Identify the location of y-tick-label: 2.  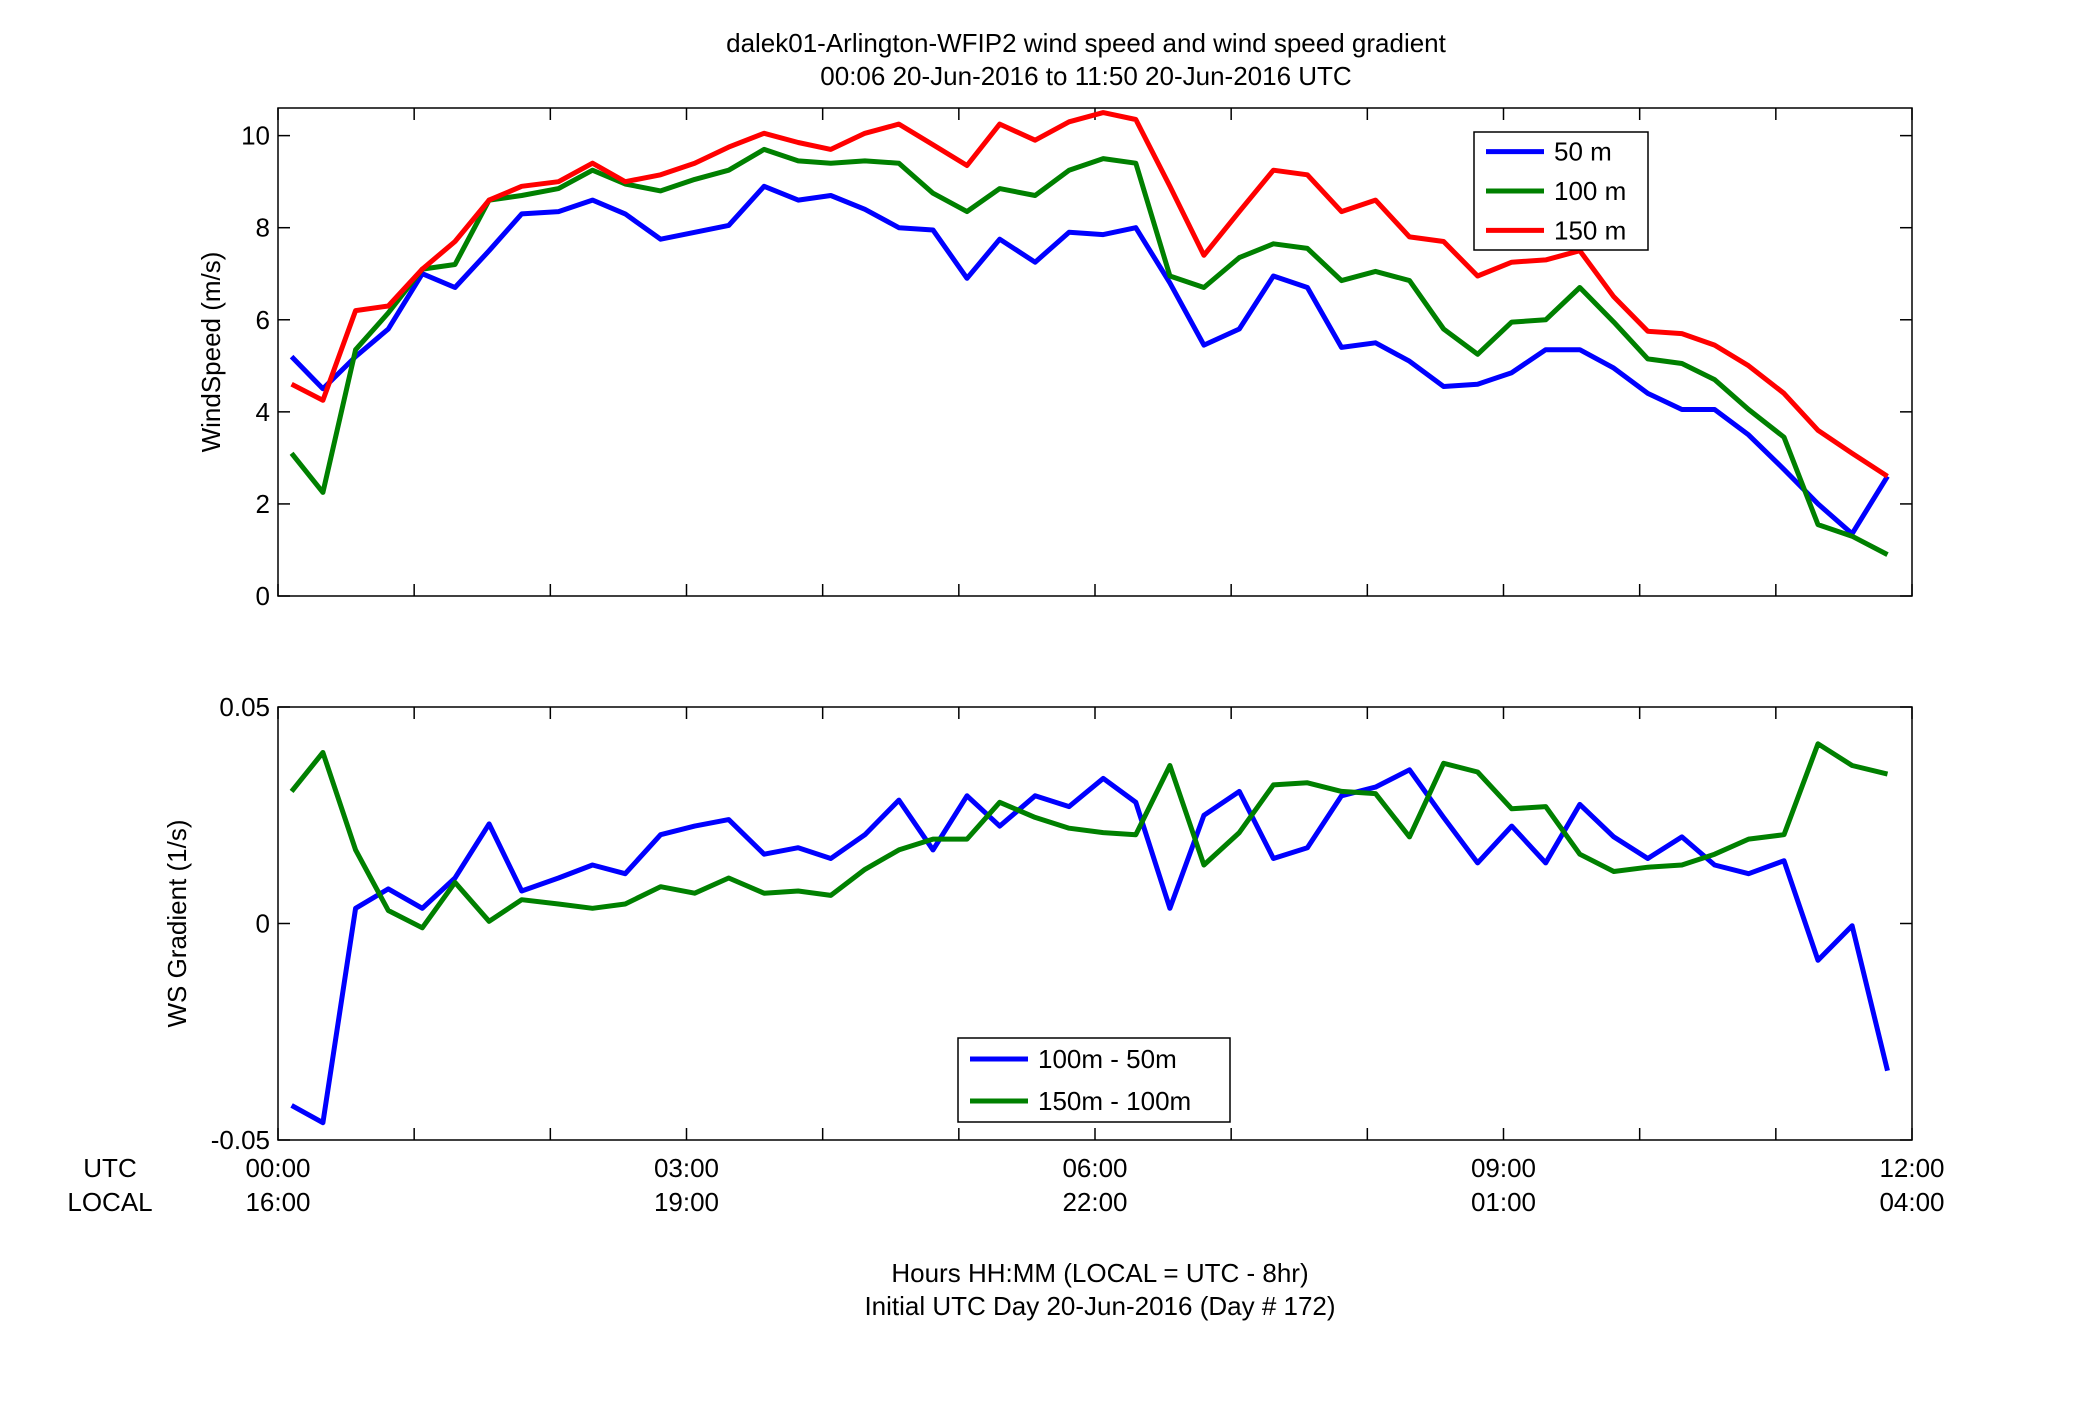
(263, 504).